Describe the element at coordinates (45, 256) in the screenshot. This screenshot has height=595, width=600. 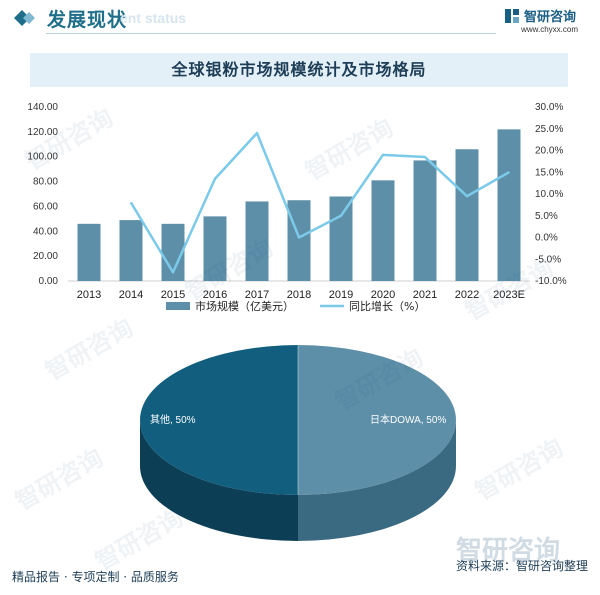
I see `y-left-tick-label: 20.00` at that location.